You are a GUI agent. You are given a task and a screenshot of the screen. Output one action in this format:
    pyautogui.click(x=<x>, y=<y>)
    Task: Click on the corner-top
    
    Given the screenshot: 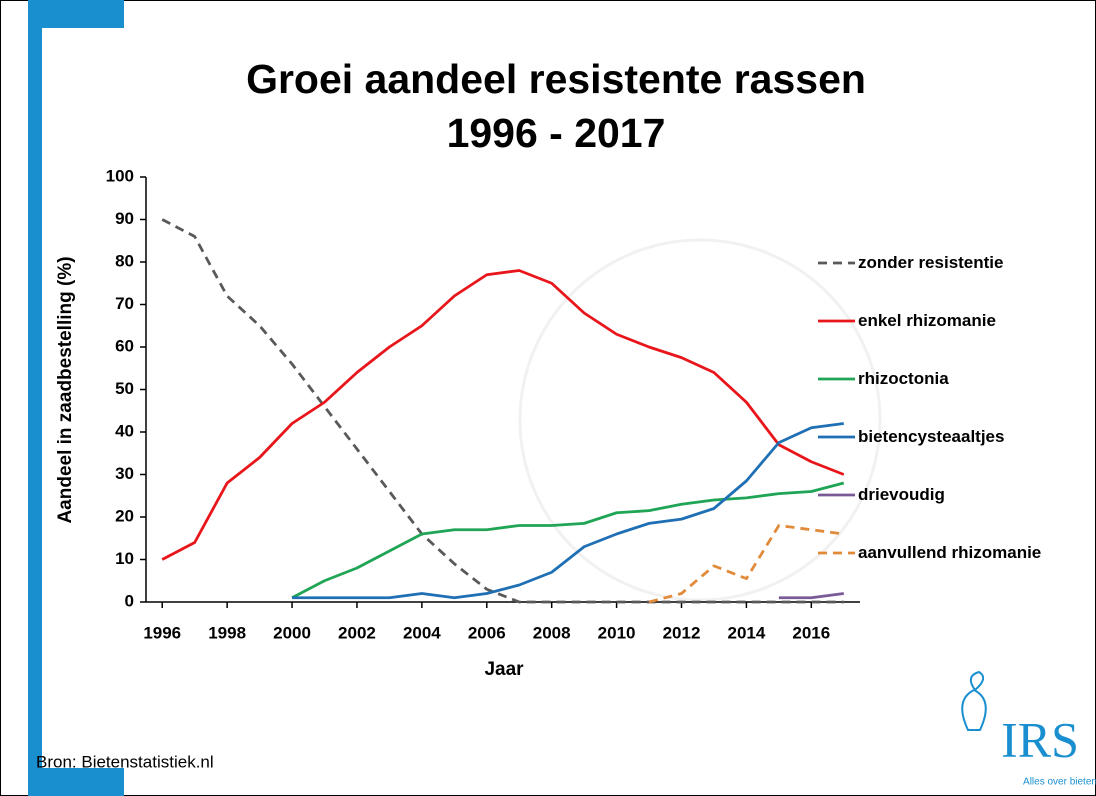 What is the action you would take?
    pyautogui.click(x=76, y=14)
    